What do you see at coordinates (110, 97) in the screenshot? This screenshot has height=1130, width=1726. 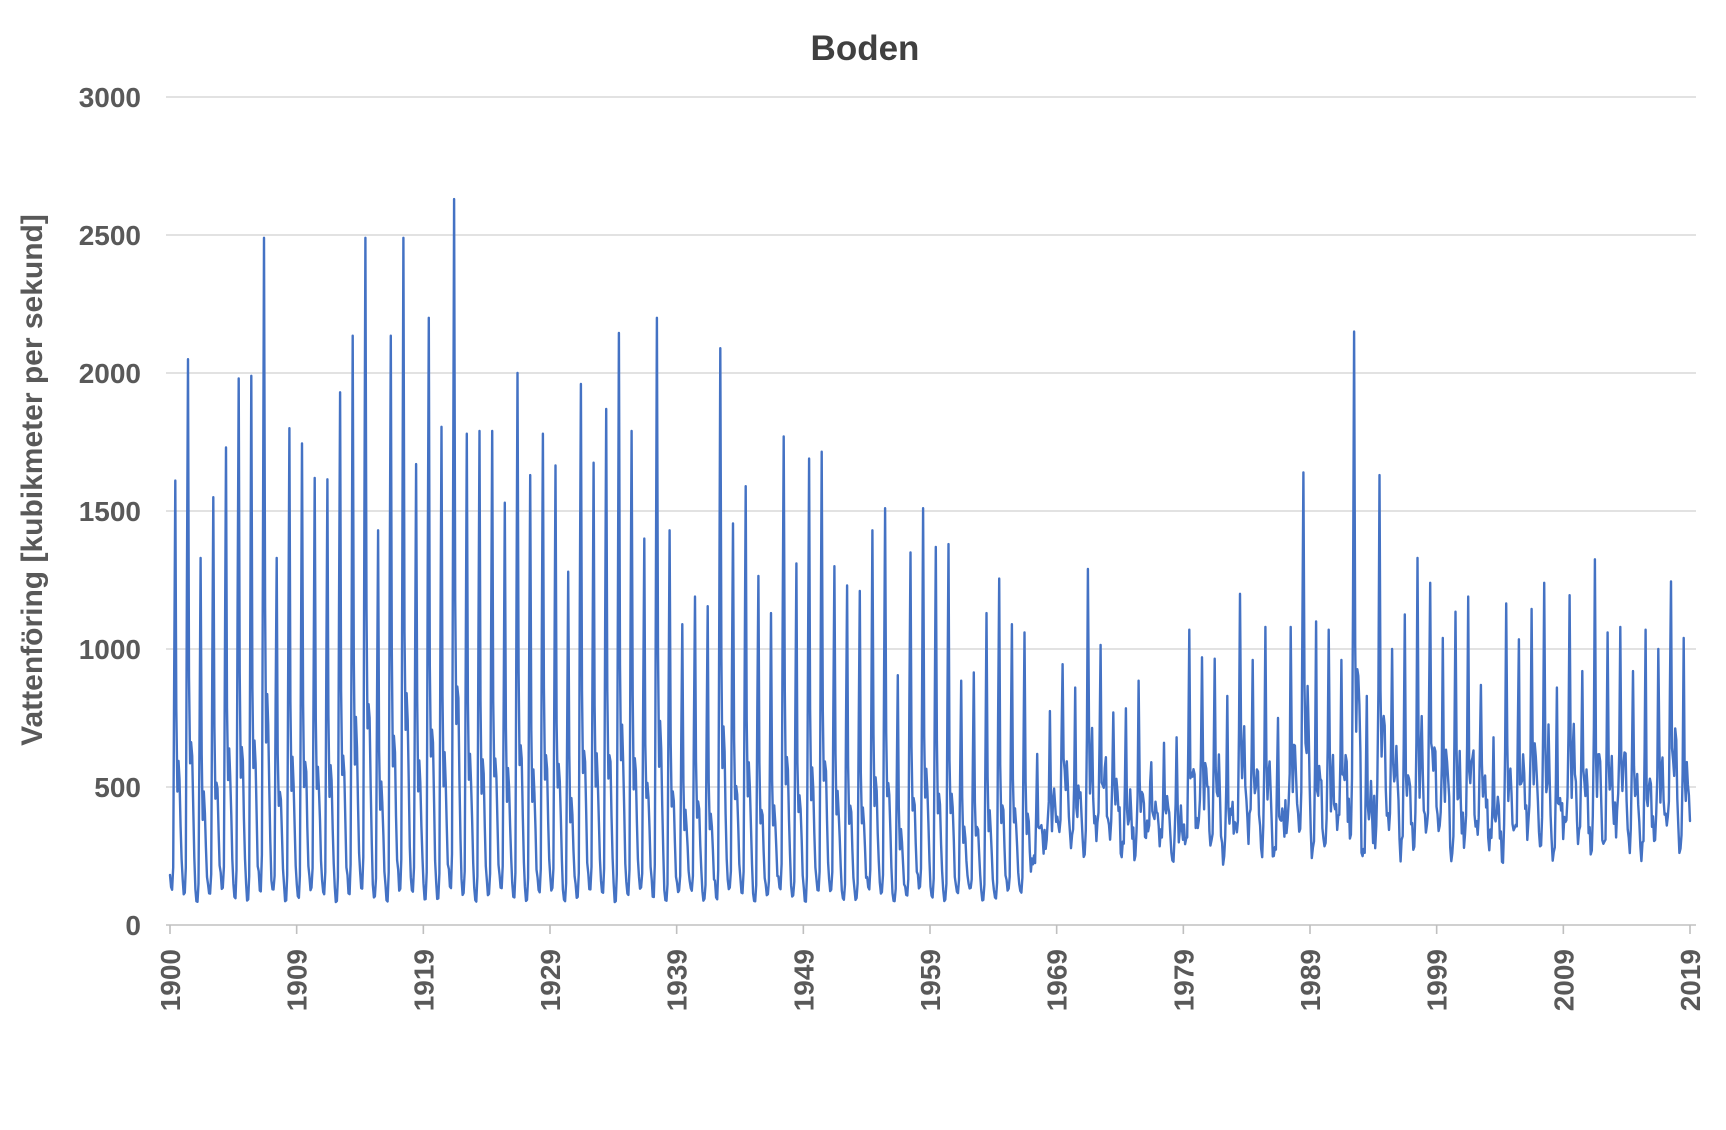 I see `y-tick-label-3000: 3000` at bounding box center [110, 97].